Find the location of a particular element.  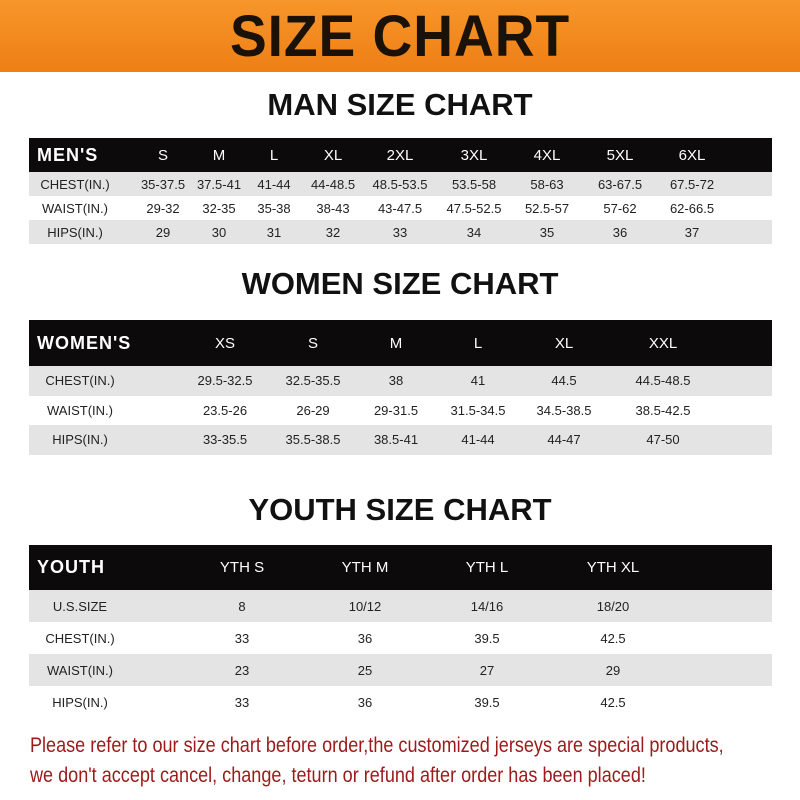

size-header-cell: YTH XL is located at coordinates (613, 567).